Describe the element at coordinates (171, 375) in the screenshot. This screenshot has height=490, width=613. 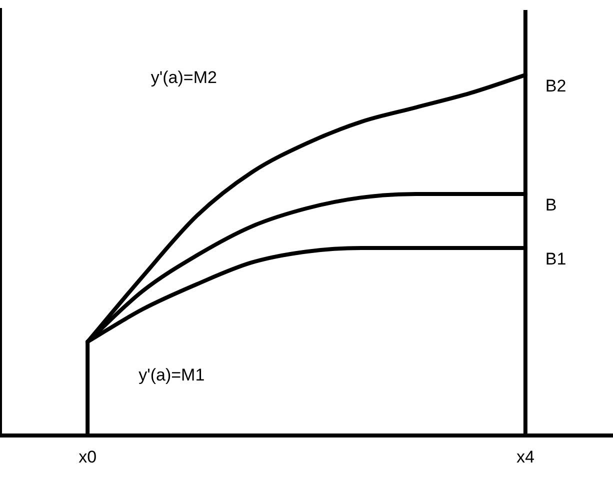
I see `annotation: y'(a)=M1` at that location.